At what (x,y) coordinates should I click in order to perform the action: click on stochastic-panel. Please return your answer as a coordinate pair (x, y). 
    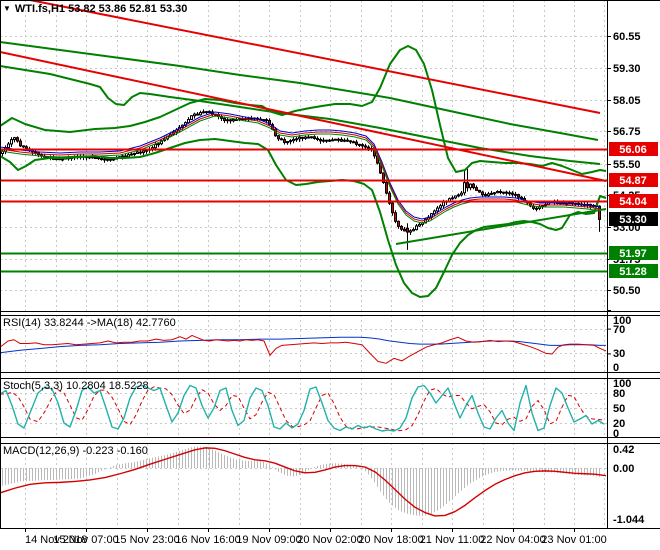
    Looking at the image, I should click on (303, 407).